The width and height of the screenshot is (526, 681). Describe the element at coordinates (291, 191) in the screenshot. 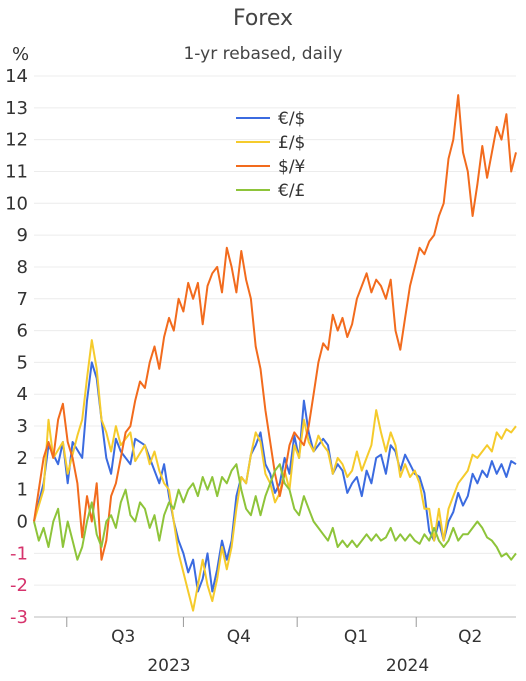

I see `legend-label: €/£` at that location.